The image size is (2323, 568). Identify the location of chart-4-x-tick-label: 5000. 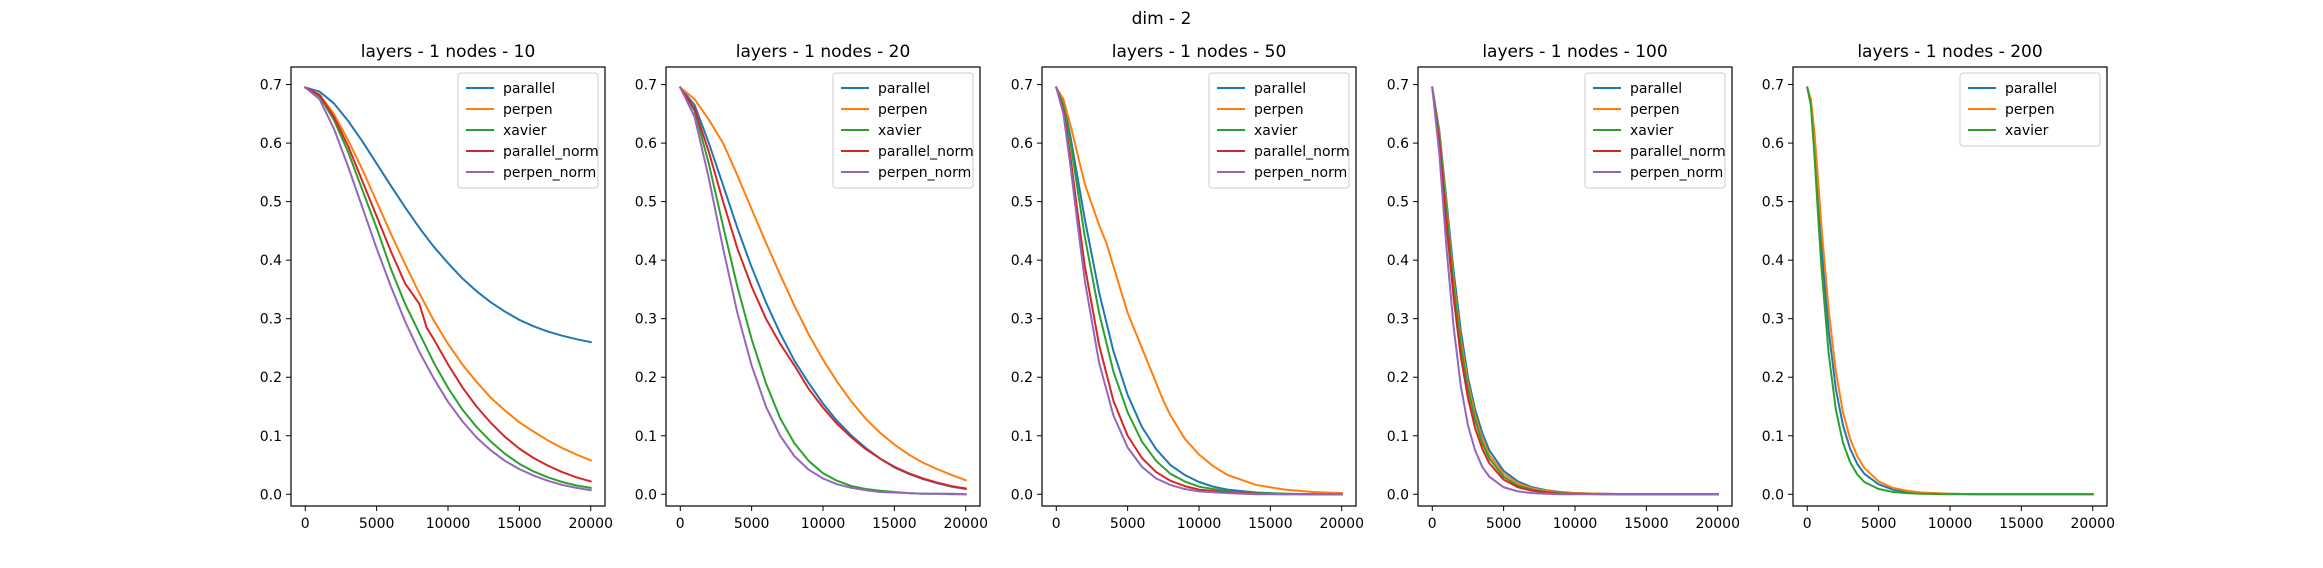
(1504, 524).